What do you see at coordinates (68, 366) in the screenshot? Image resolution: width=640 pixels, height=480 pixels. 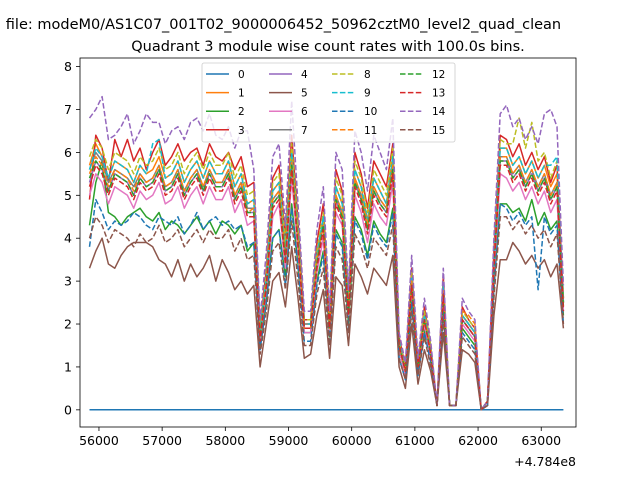 I see `y-tick-label: 1` at bounding box center [68, 366].